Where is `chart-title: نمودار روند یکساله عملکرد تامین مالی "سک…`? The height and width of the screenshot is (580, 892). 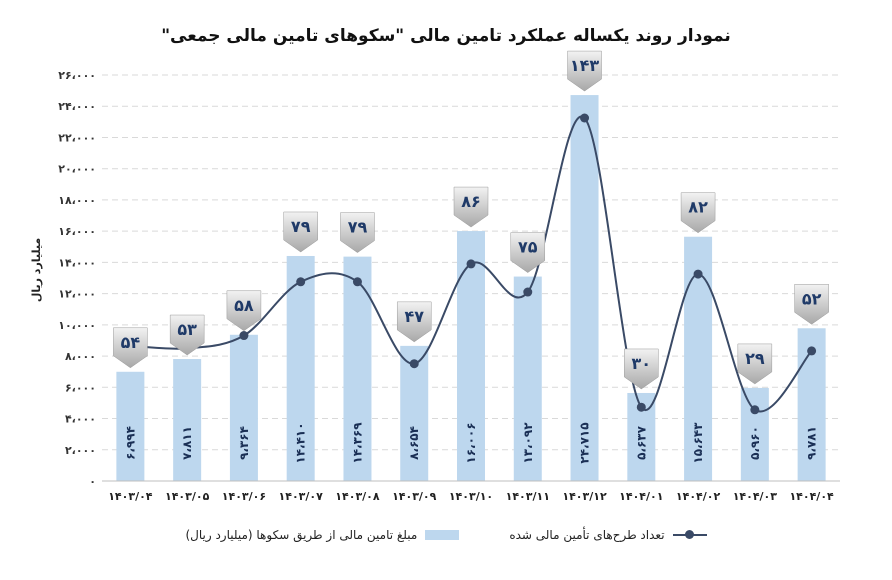 chart-title: نمودار روند یکساله عملکرد تامین مالی "سک… is located at coordinates (446, 36).